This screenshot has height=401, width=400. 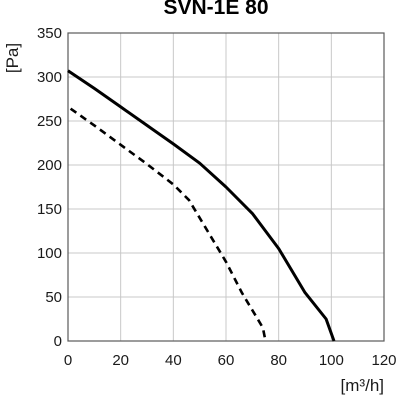 What do you see at coordinates (362, 385) in the screenshot?
I see `x-axis-label: [m³/h]` at bounding box center [362, 385].